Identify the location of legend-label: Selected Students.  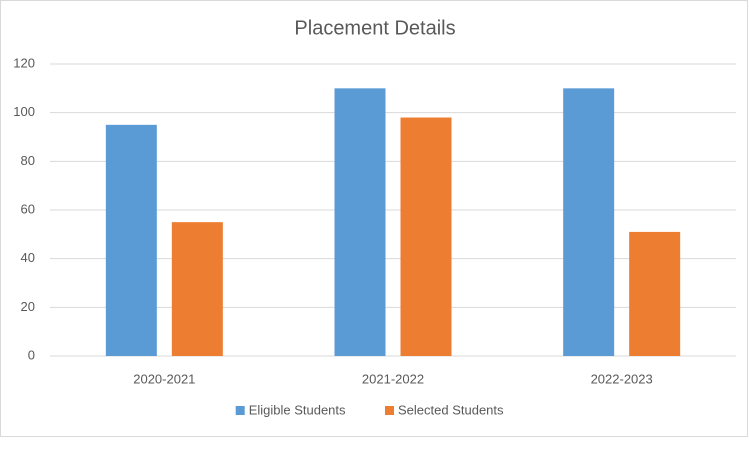
(451, 409).